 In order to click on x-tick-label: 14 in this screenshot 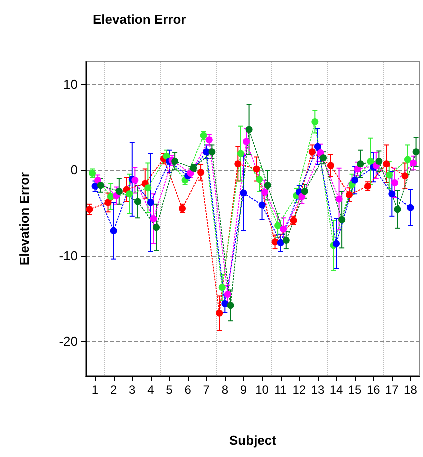, I will do `click(337, 390)`.